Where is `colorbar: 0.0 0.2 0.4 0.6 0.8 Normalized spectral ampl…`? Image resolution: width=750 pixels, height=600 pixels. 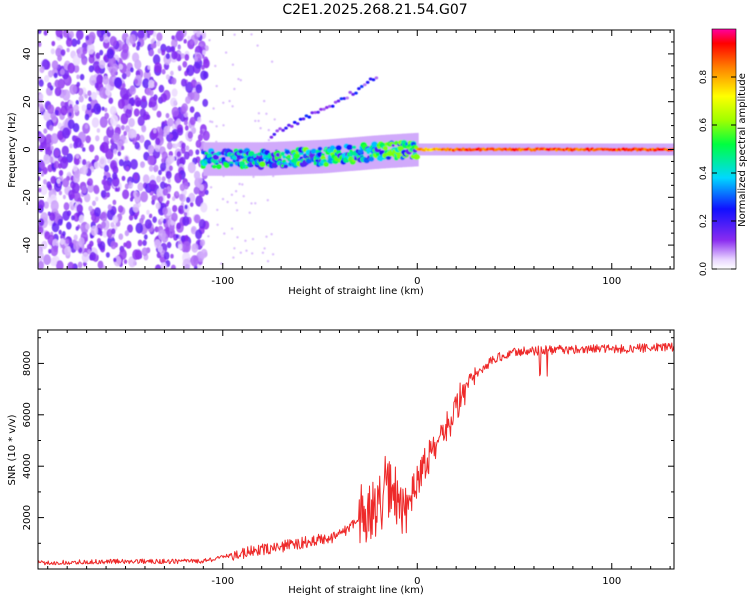 colorbar: 0.0 0.2 0.4 0.6 0.8 Normalized spectral ampl… is located at coordinates (723, 152).